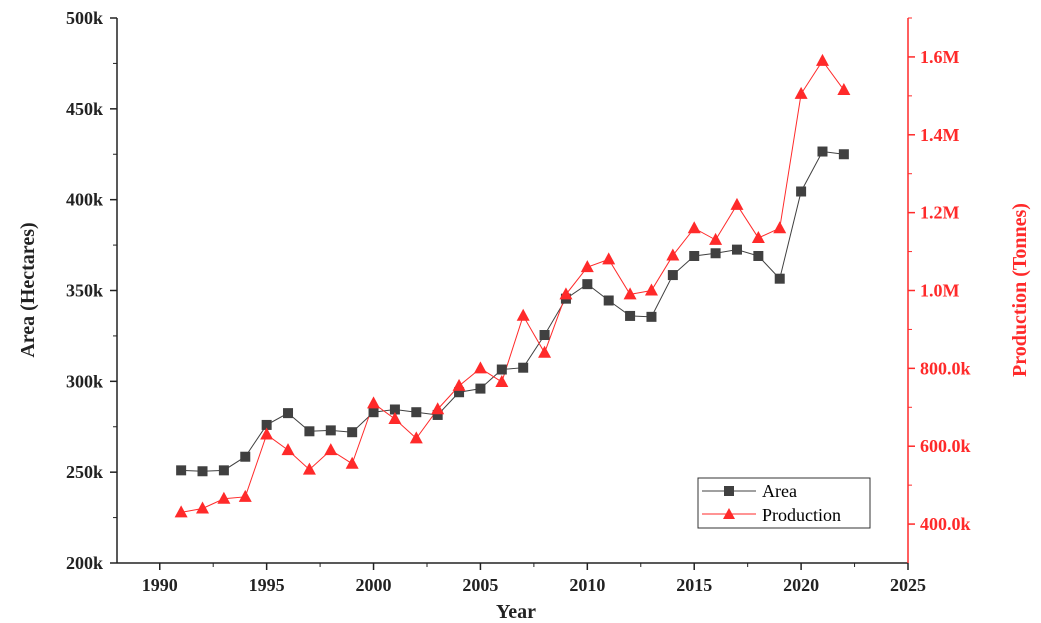  What do you see at coordinates (908, 585) in the screenshot?
I see `x-tick-label: 2025` at bounding box center [908, 585].